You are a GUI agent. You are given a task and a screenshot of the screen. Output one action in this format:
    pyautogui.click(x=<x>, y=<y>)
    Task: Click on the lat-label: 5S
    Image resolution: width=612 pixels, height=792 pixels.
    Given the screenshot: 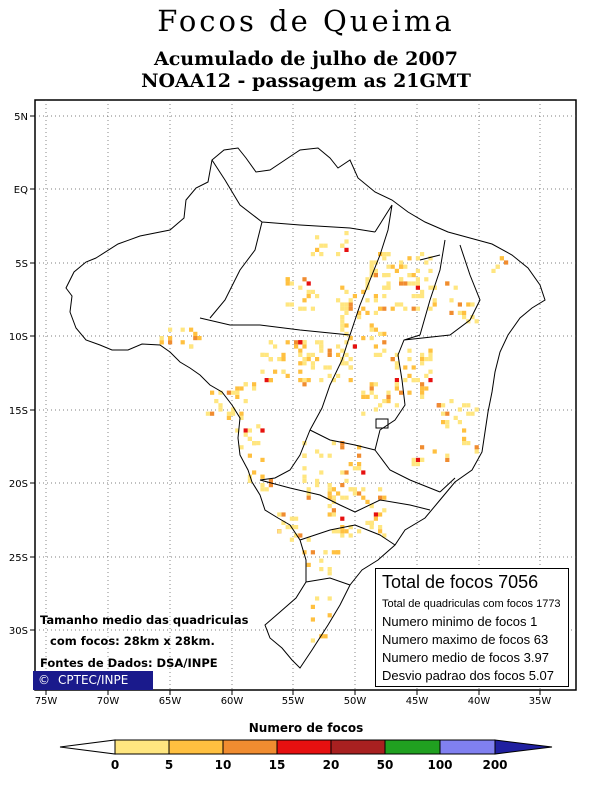 What is the action you would take?
    pyautogui.click(x=21, y=264)
    